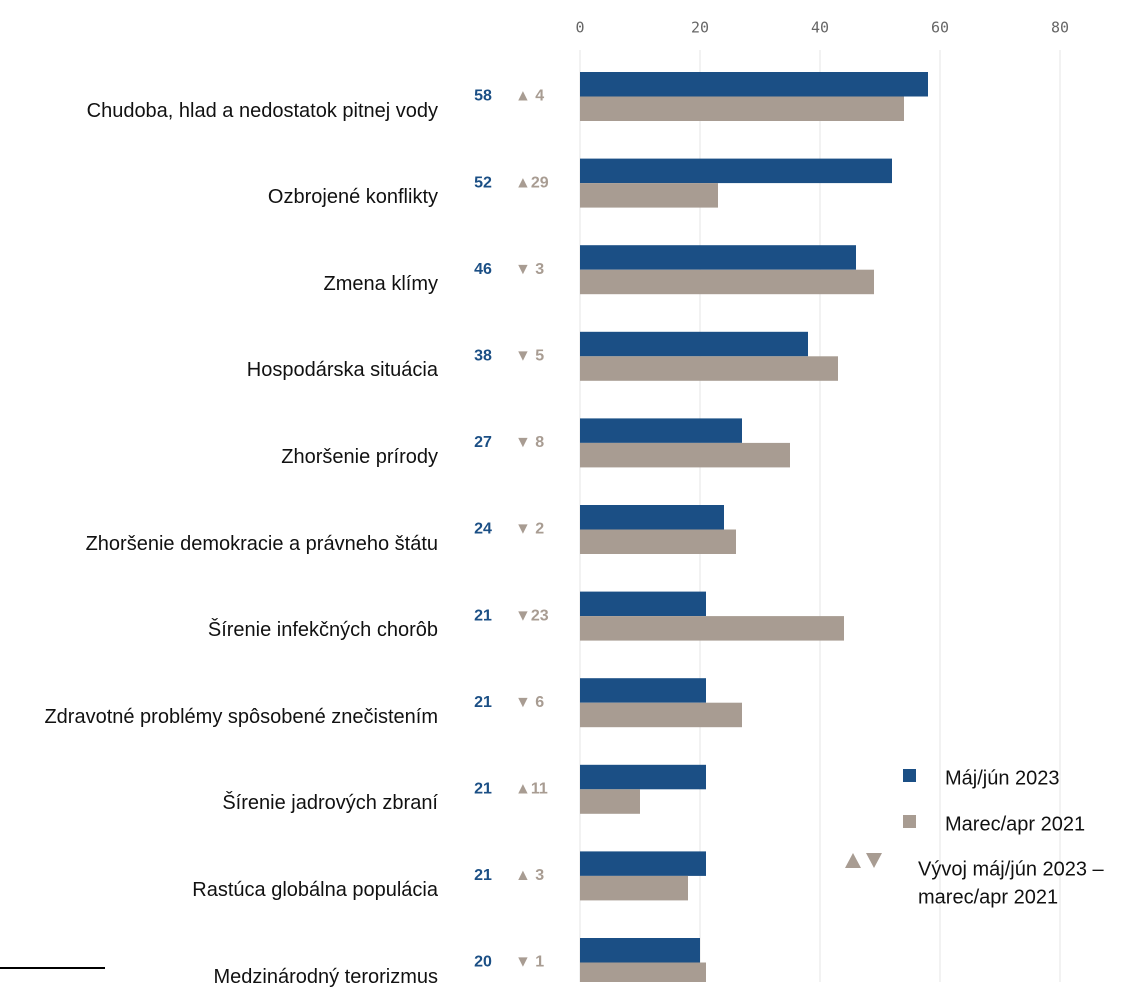 The height and width of the screenshot is (989, 1145). What do you see at coordinates (483, 182) in the screenshot?
I see `value-label: 52` at bounding box center [483, 182].